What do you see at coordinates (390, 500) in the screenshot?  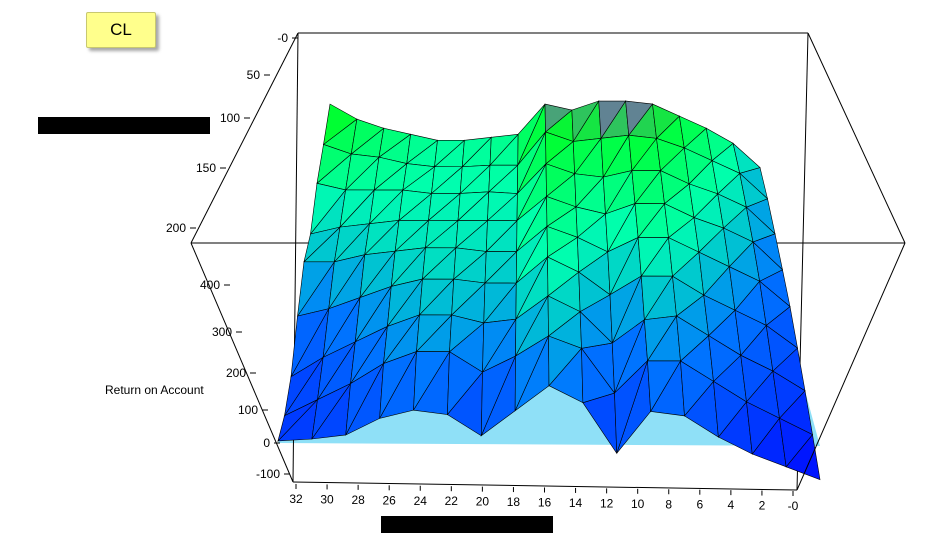 I see `x-tick-label: 26` at bounding box center [390, 500].